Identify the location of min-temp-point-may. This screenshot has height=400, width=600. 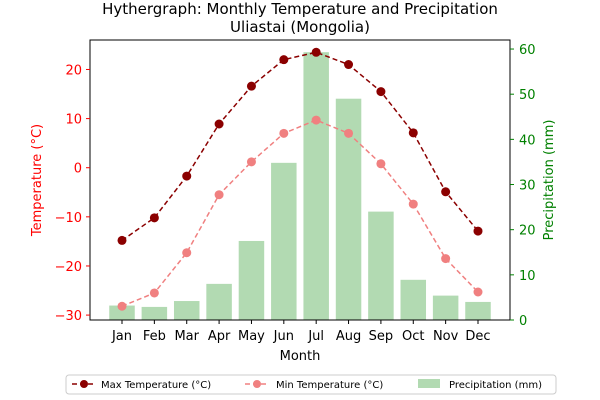
(251, 162).